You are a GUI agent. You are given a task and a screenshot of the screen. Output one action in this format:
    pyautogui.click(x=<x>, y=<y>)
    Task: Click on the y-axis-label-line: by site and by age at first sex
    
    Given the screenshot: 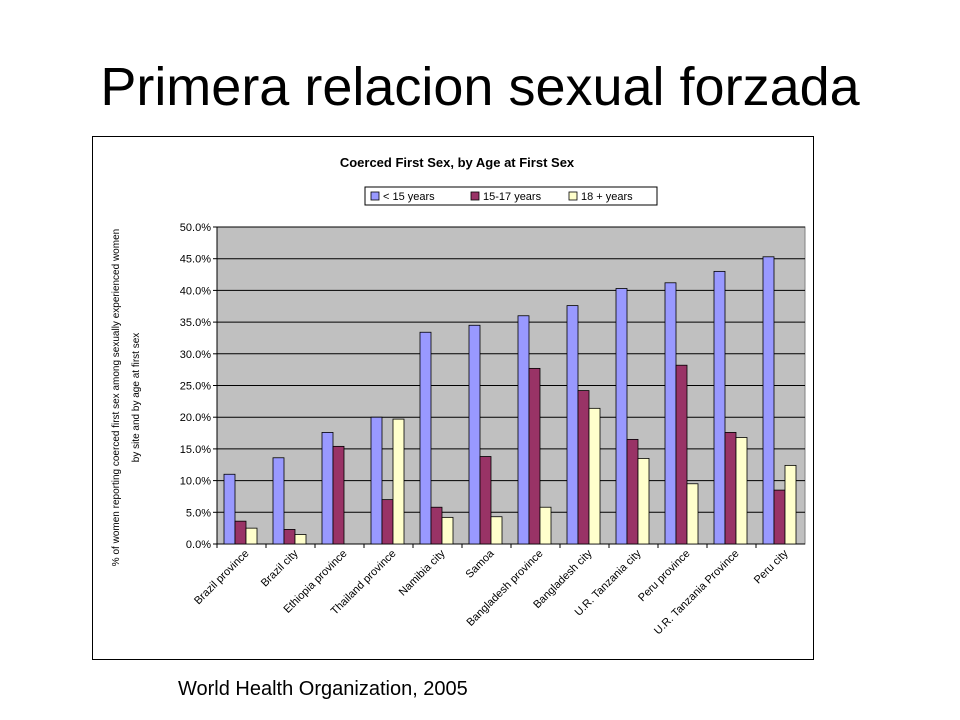 What is the action you would take?
    pyautogui.click(x=136, y=398)
    